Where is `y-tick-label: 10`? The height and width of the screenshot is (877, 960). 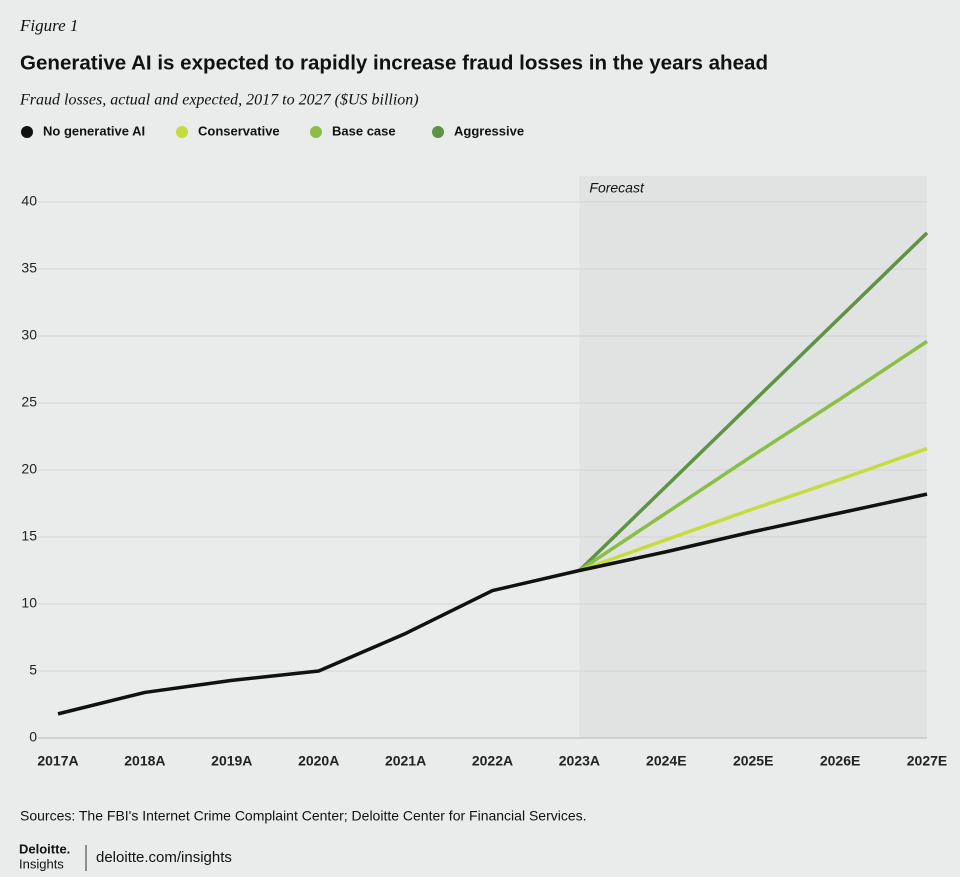
y-tick-label: 10 is located at coordinates (29, 603).